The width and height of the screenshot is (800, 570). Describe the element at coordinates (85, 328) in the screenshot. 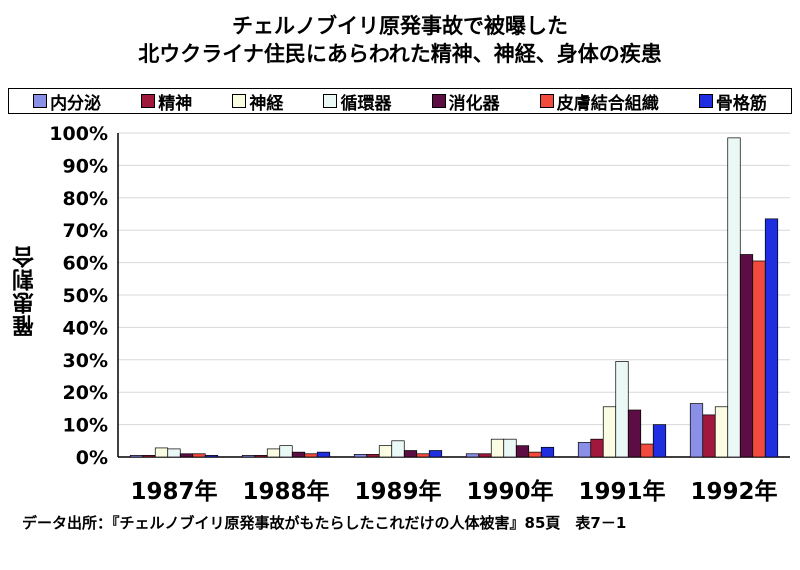

I see `y-tick-label: 40%` at that location.